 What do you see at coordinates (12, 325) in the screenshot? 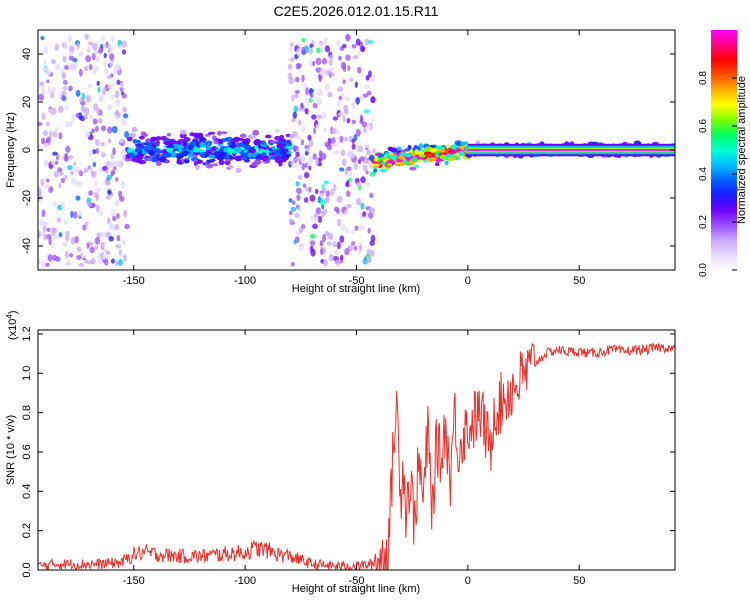
I see `snr-y-multiplier: (x104)` at bounding box center [12, 325].